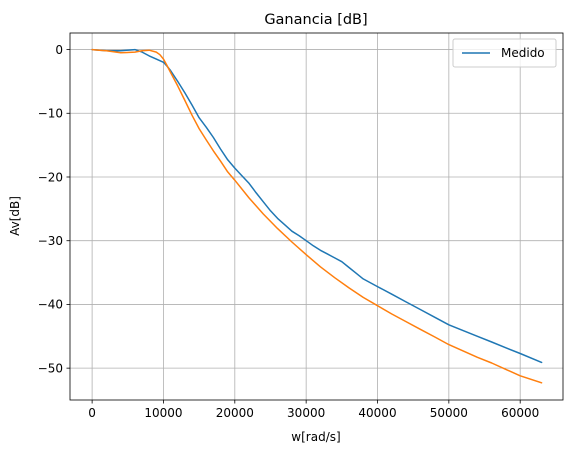 The image size is (574, 455). What do you see at coordinates (377, 413) in the screenshot?
I see `x-tick-label: 40000` at bounding box center [377, 413].